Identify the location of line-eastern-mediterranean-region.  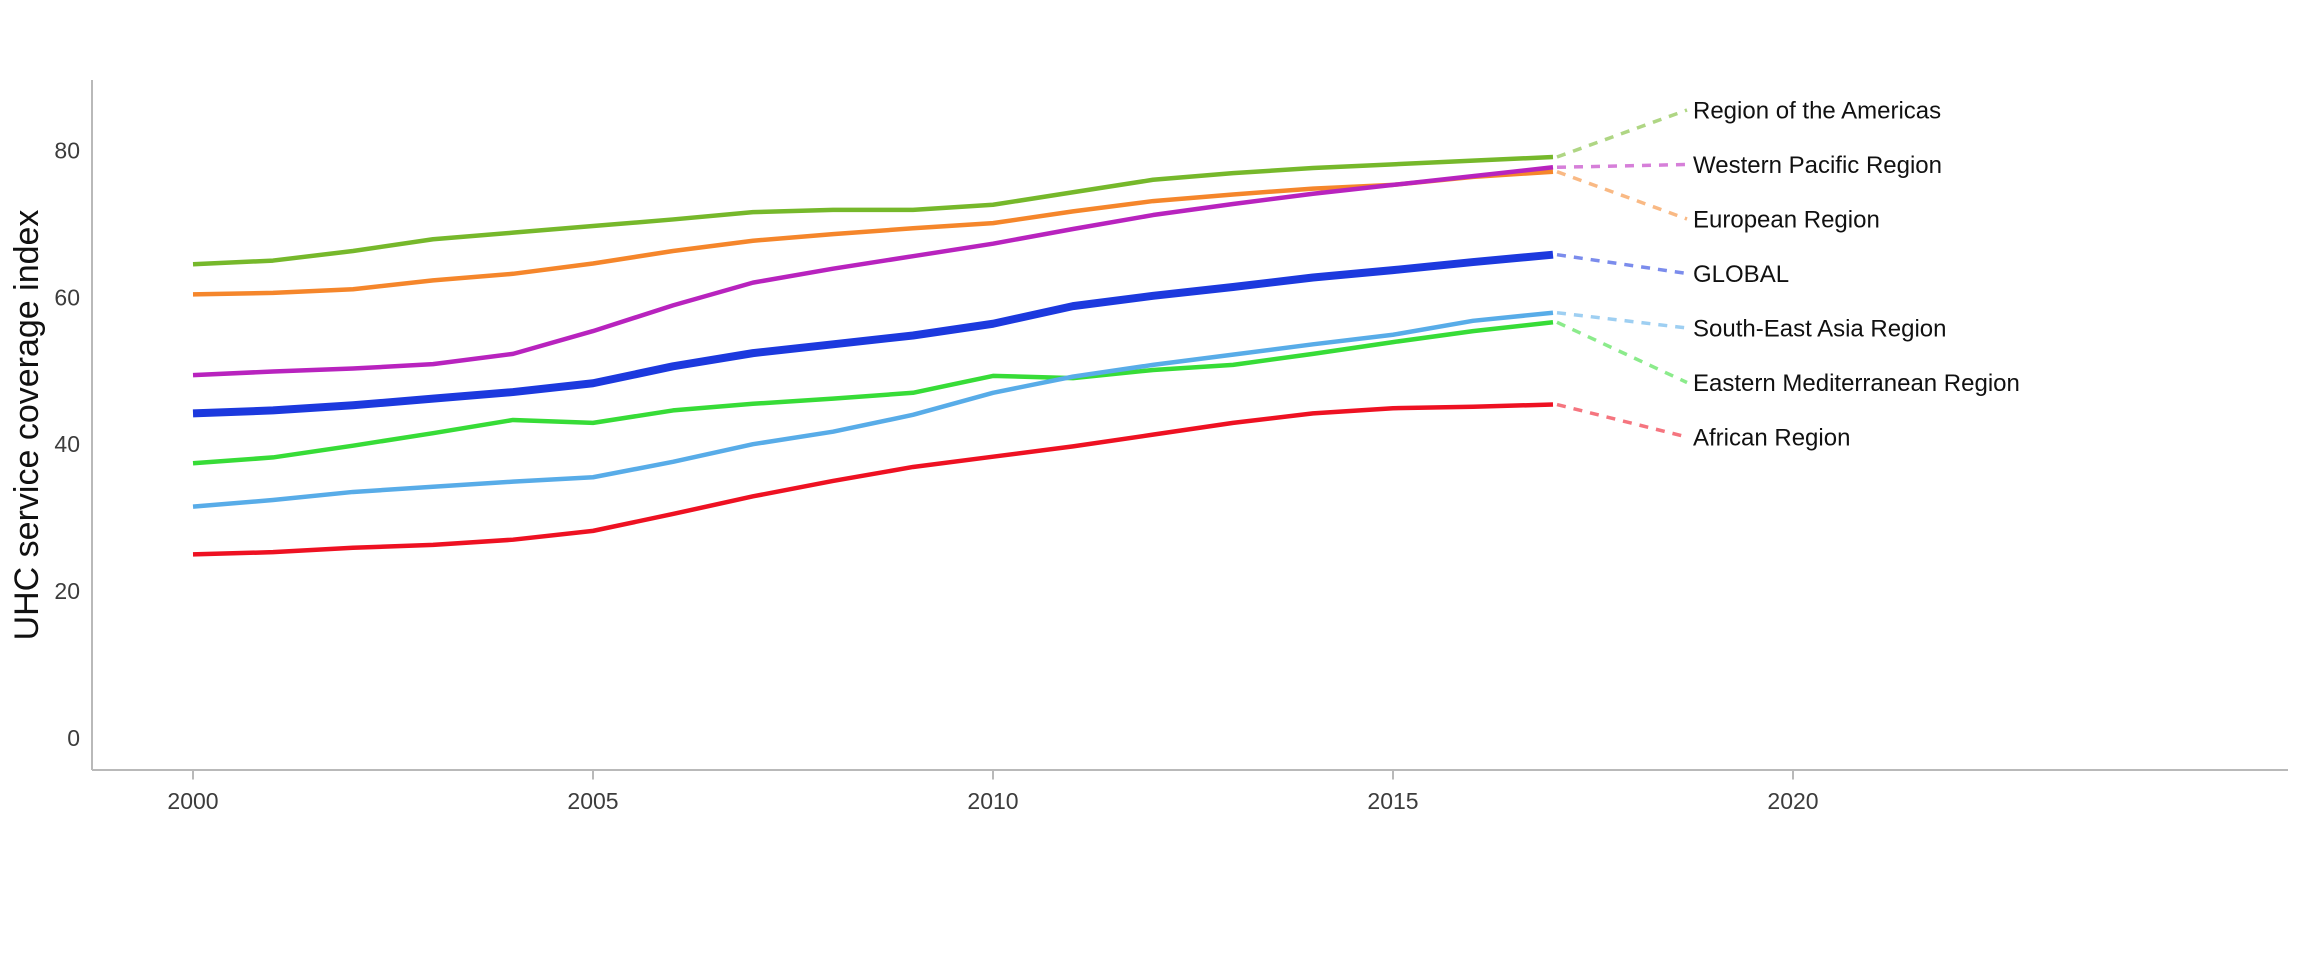
(873, 393).